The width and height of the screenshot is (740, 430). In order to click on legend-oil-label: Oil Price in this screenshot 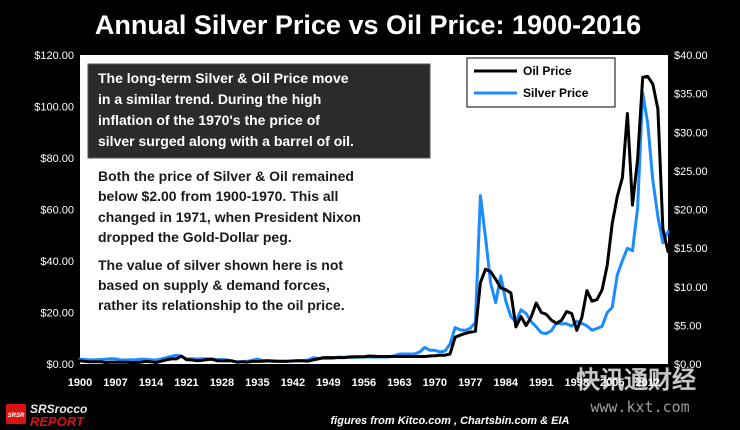, I will do `click(547, 71)`.